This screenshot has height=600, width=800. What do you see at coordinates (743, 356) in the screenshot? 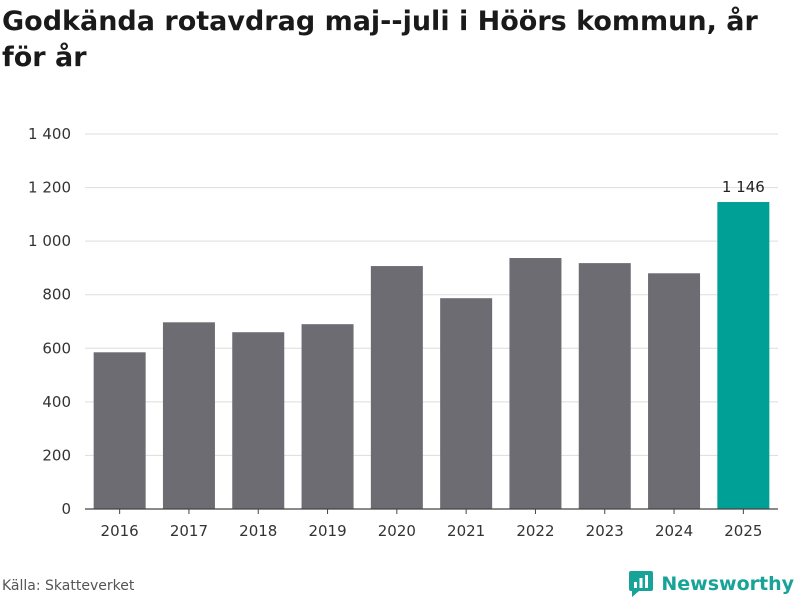
I see `bar-2025` at bounding box center [743, 356].